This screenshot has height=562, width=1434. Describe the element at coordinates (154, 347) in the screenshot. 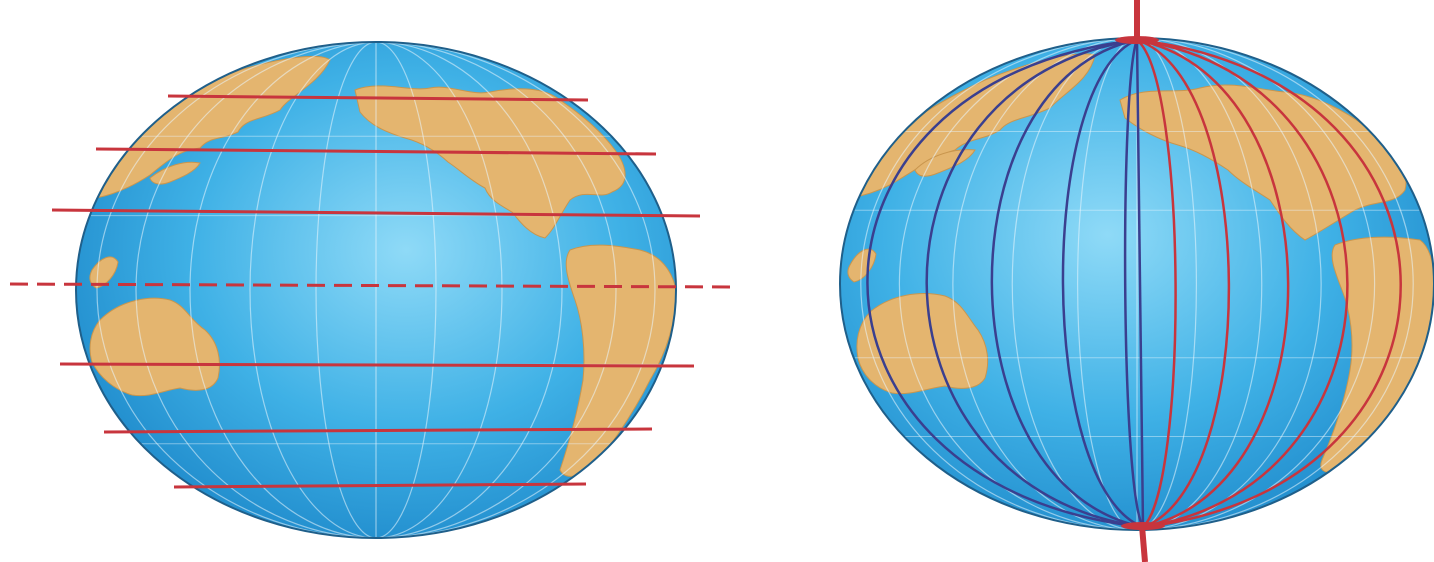

I see `left-land-australia` at that location.